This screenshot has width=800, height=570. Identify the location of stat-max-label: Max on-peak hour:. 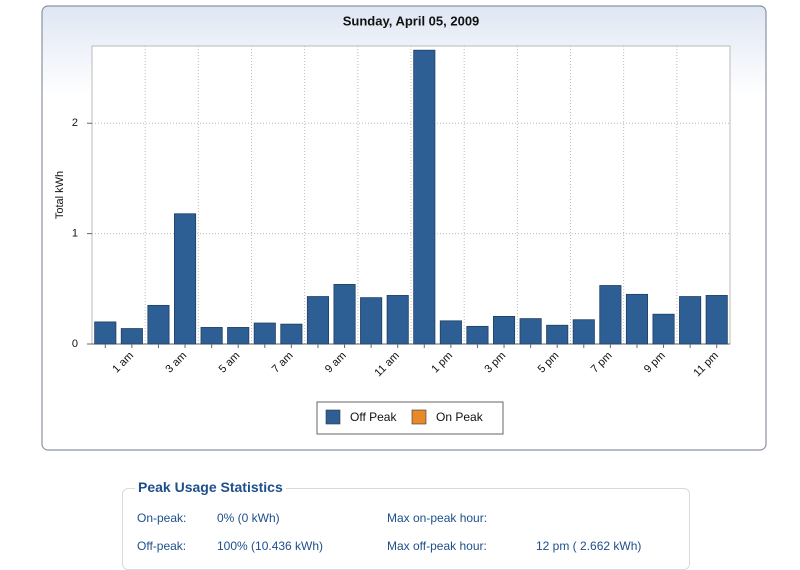
(437, 518).